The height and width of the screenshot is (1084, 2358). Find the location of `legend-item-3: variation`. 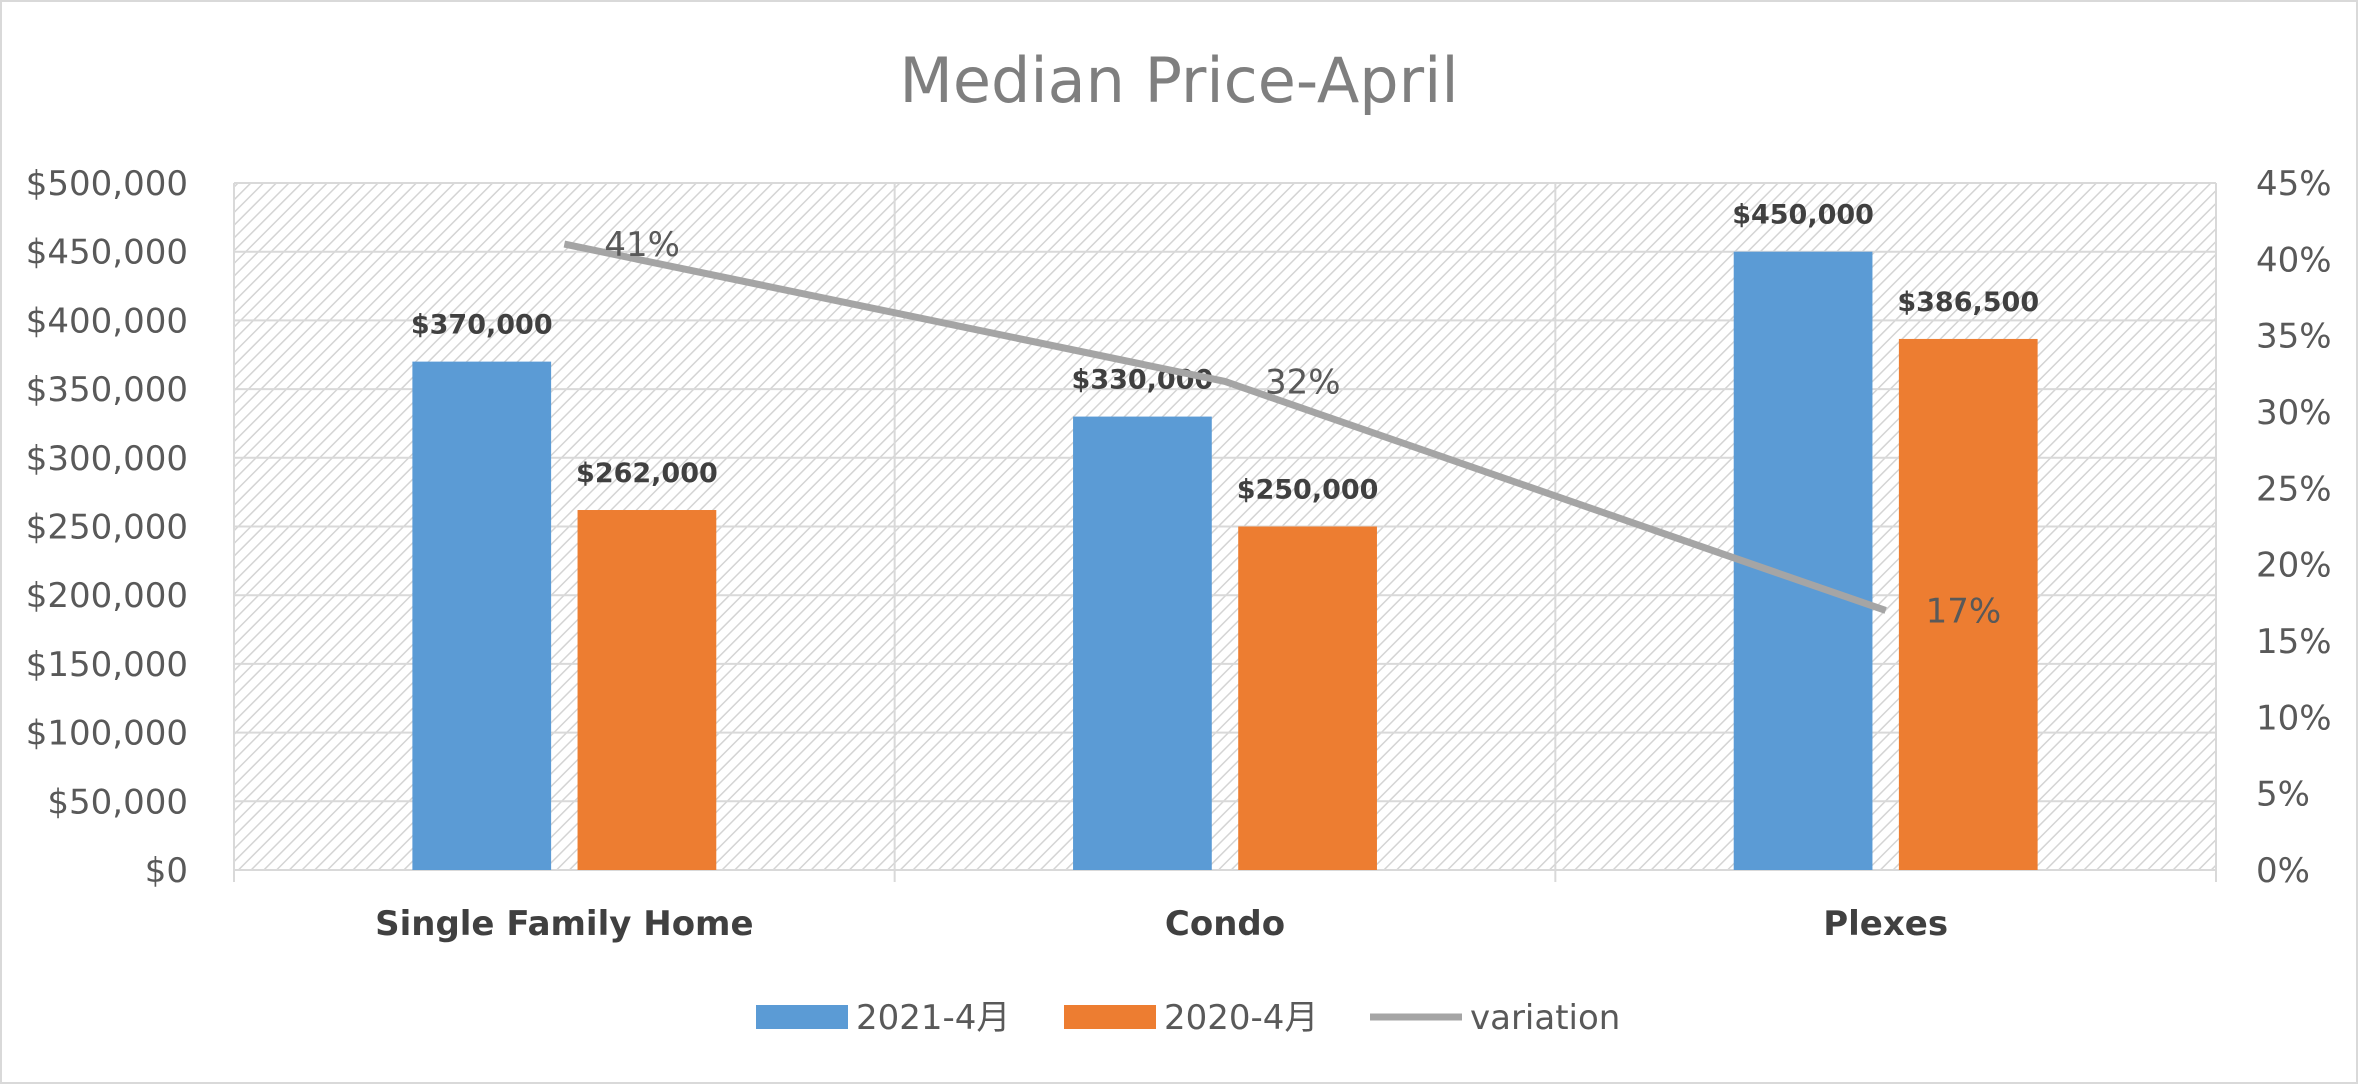

legend-item-3: variation is located at coordinates (1495, 1018).